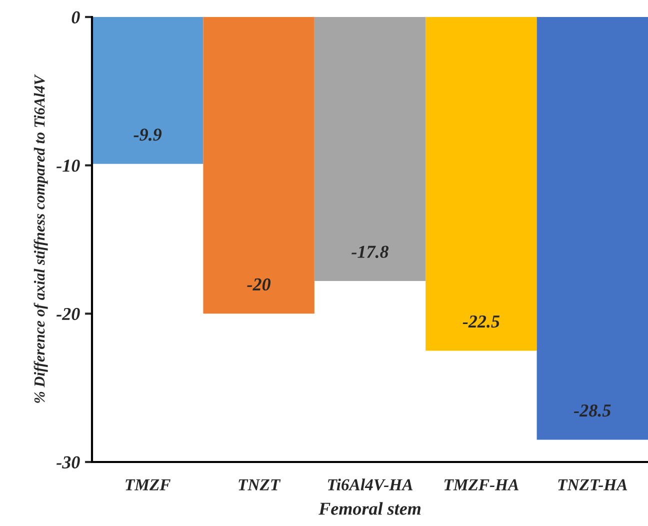  I want to click on y-tick-label: -10, so click(68, 166).